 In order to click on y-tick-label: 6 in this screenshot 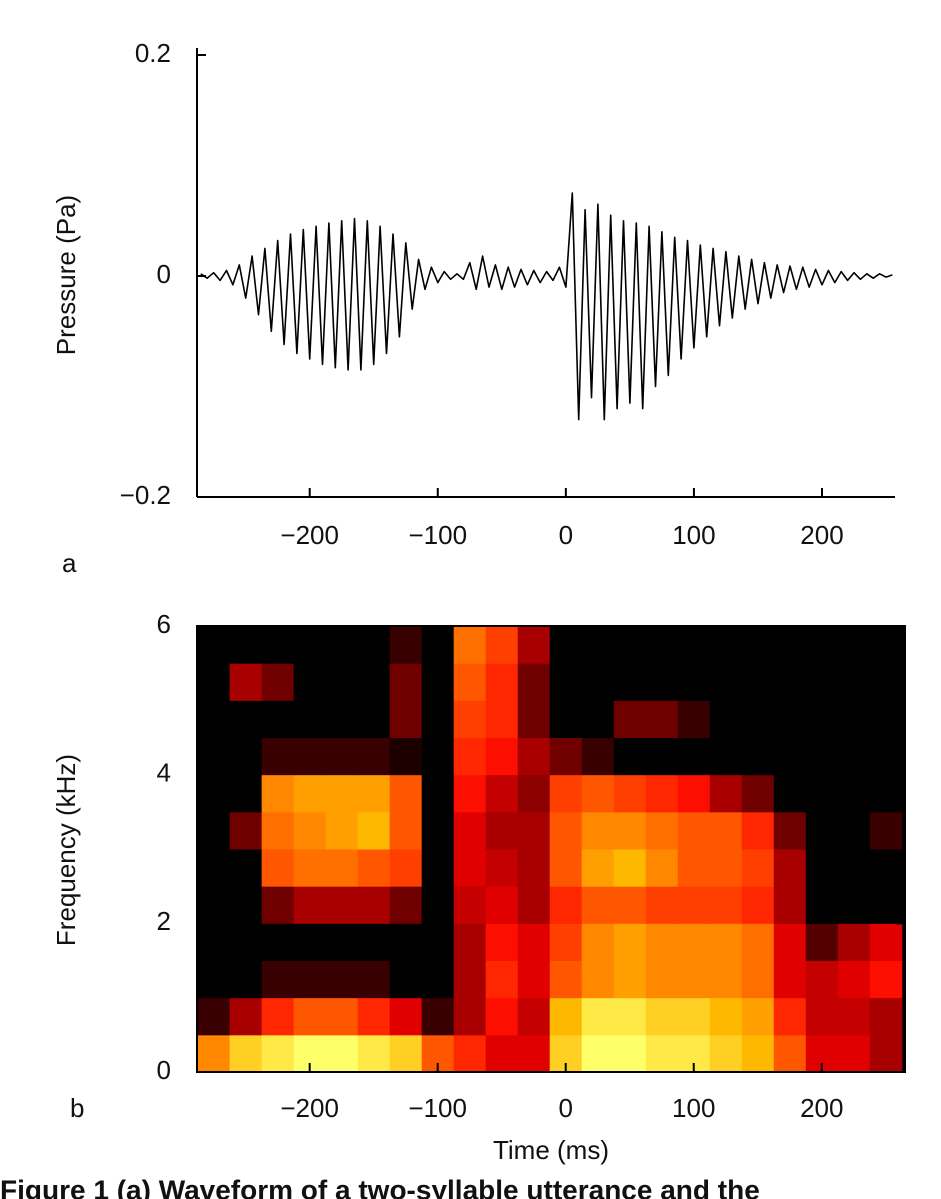, I will do `click(164, 624)`.